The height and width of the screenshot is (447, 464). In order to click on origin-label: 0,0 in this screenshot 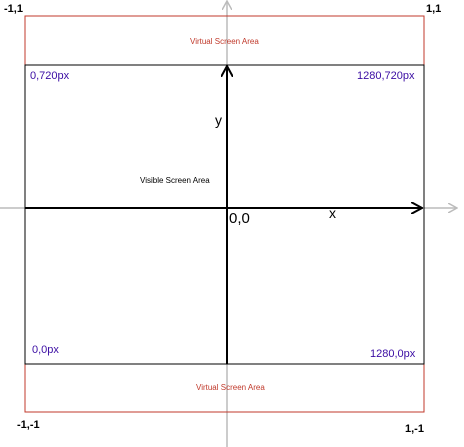, I will do `click(239, 218)`.